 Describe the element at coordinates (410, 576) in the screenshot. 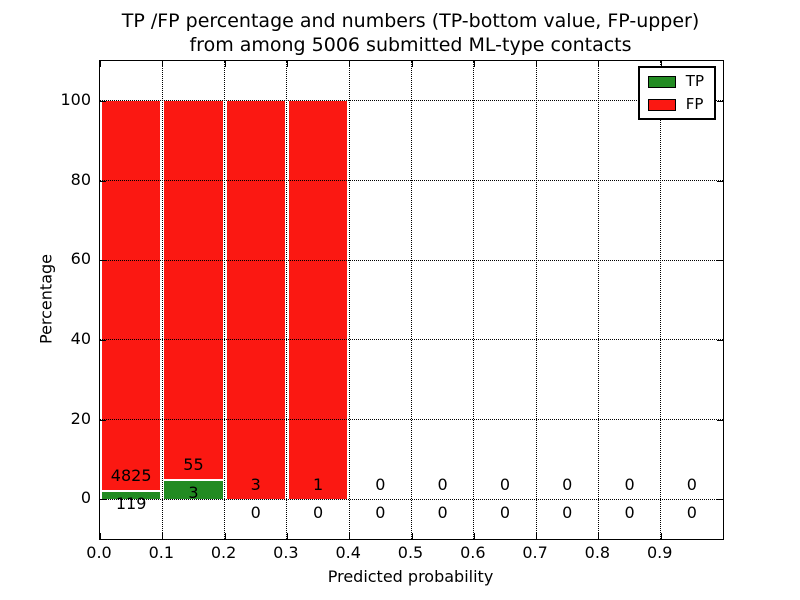

I see `x-axis-label: Predicted probability` at that location.